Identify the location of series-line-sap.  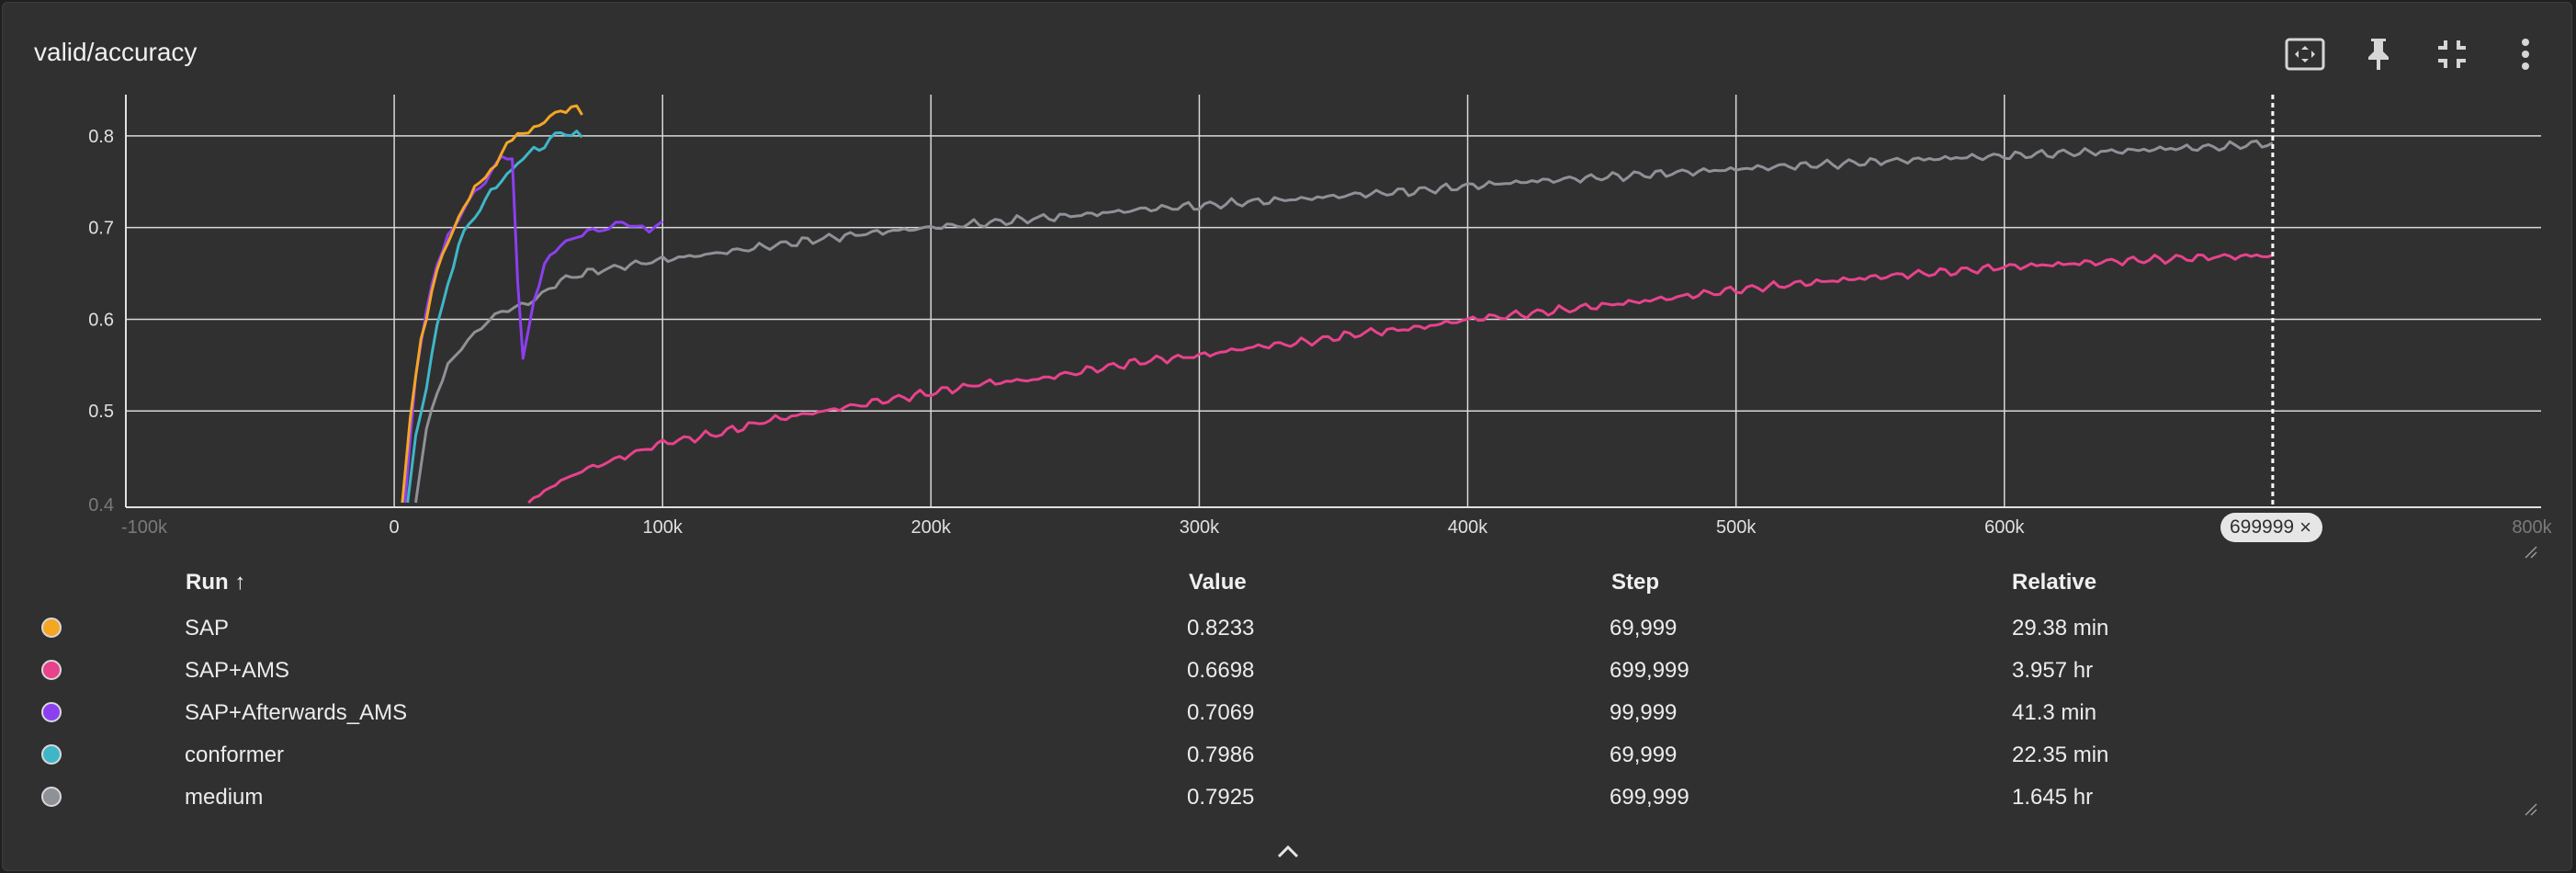
(492, 304).